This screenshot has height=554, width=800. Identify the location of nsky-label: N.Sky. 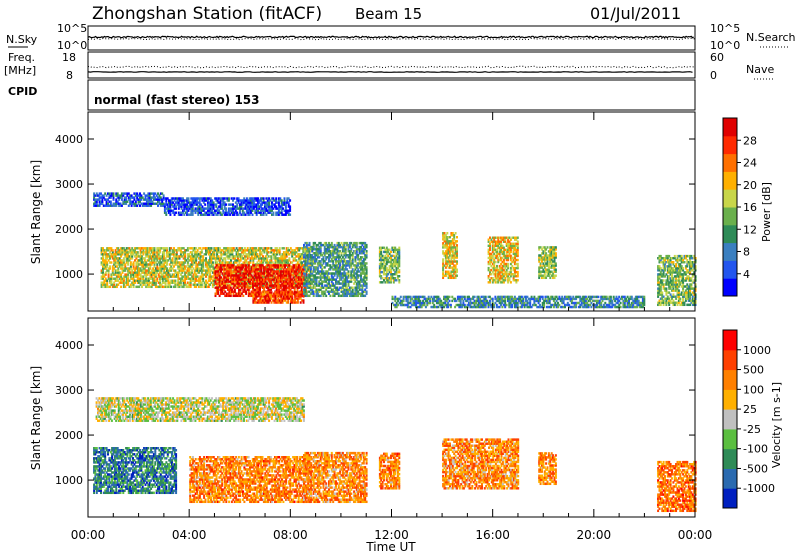
(22, 39).